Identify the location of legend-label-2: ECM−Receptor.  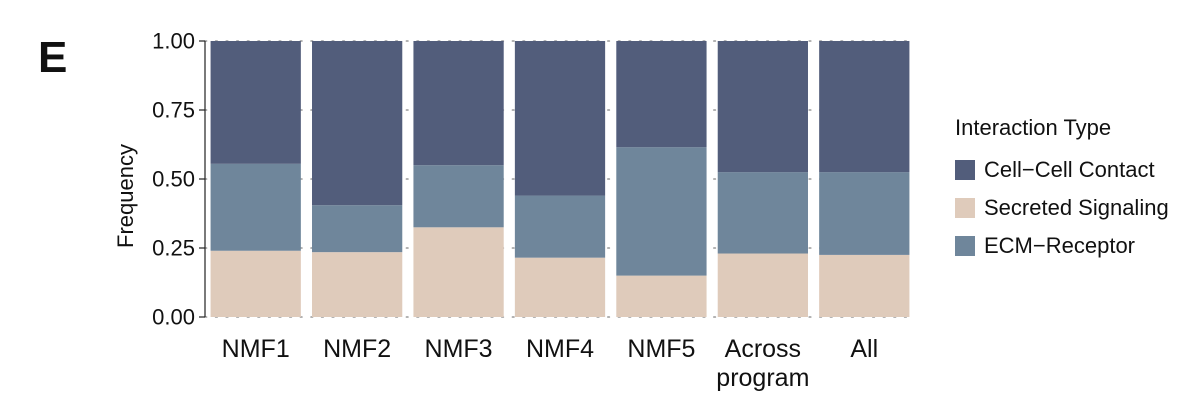
(1059, 245).